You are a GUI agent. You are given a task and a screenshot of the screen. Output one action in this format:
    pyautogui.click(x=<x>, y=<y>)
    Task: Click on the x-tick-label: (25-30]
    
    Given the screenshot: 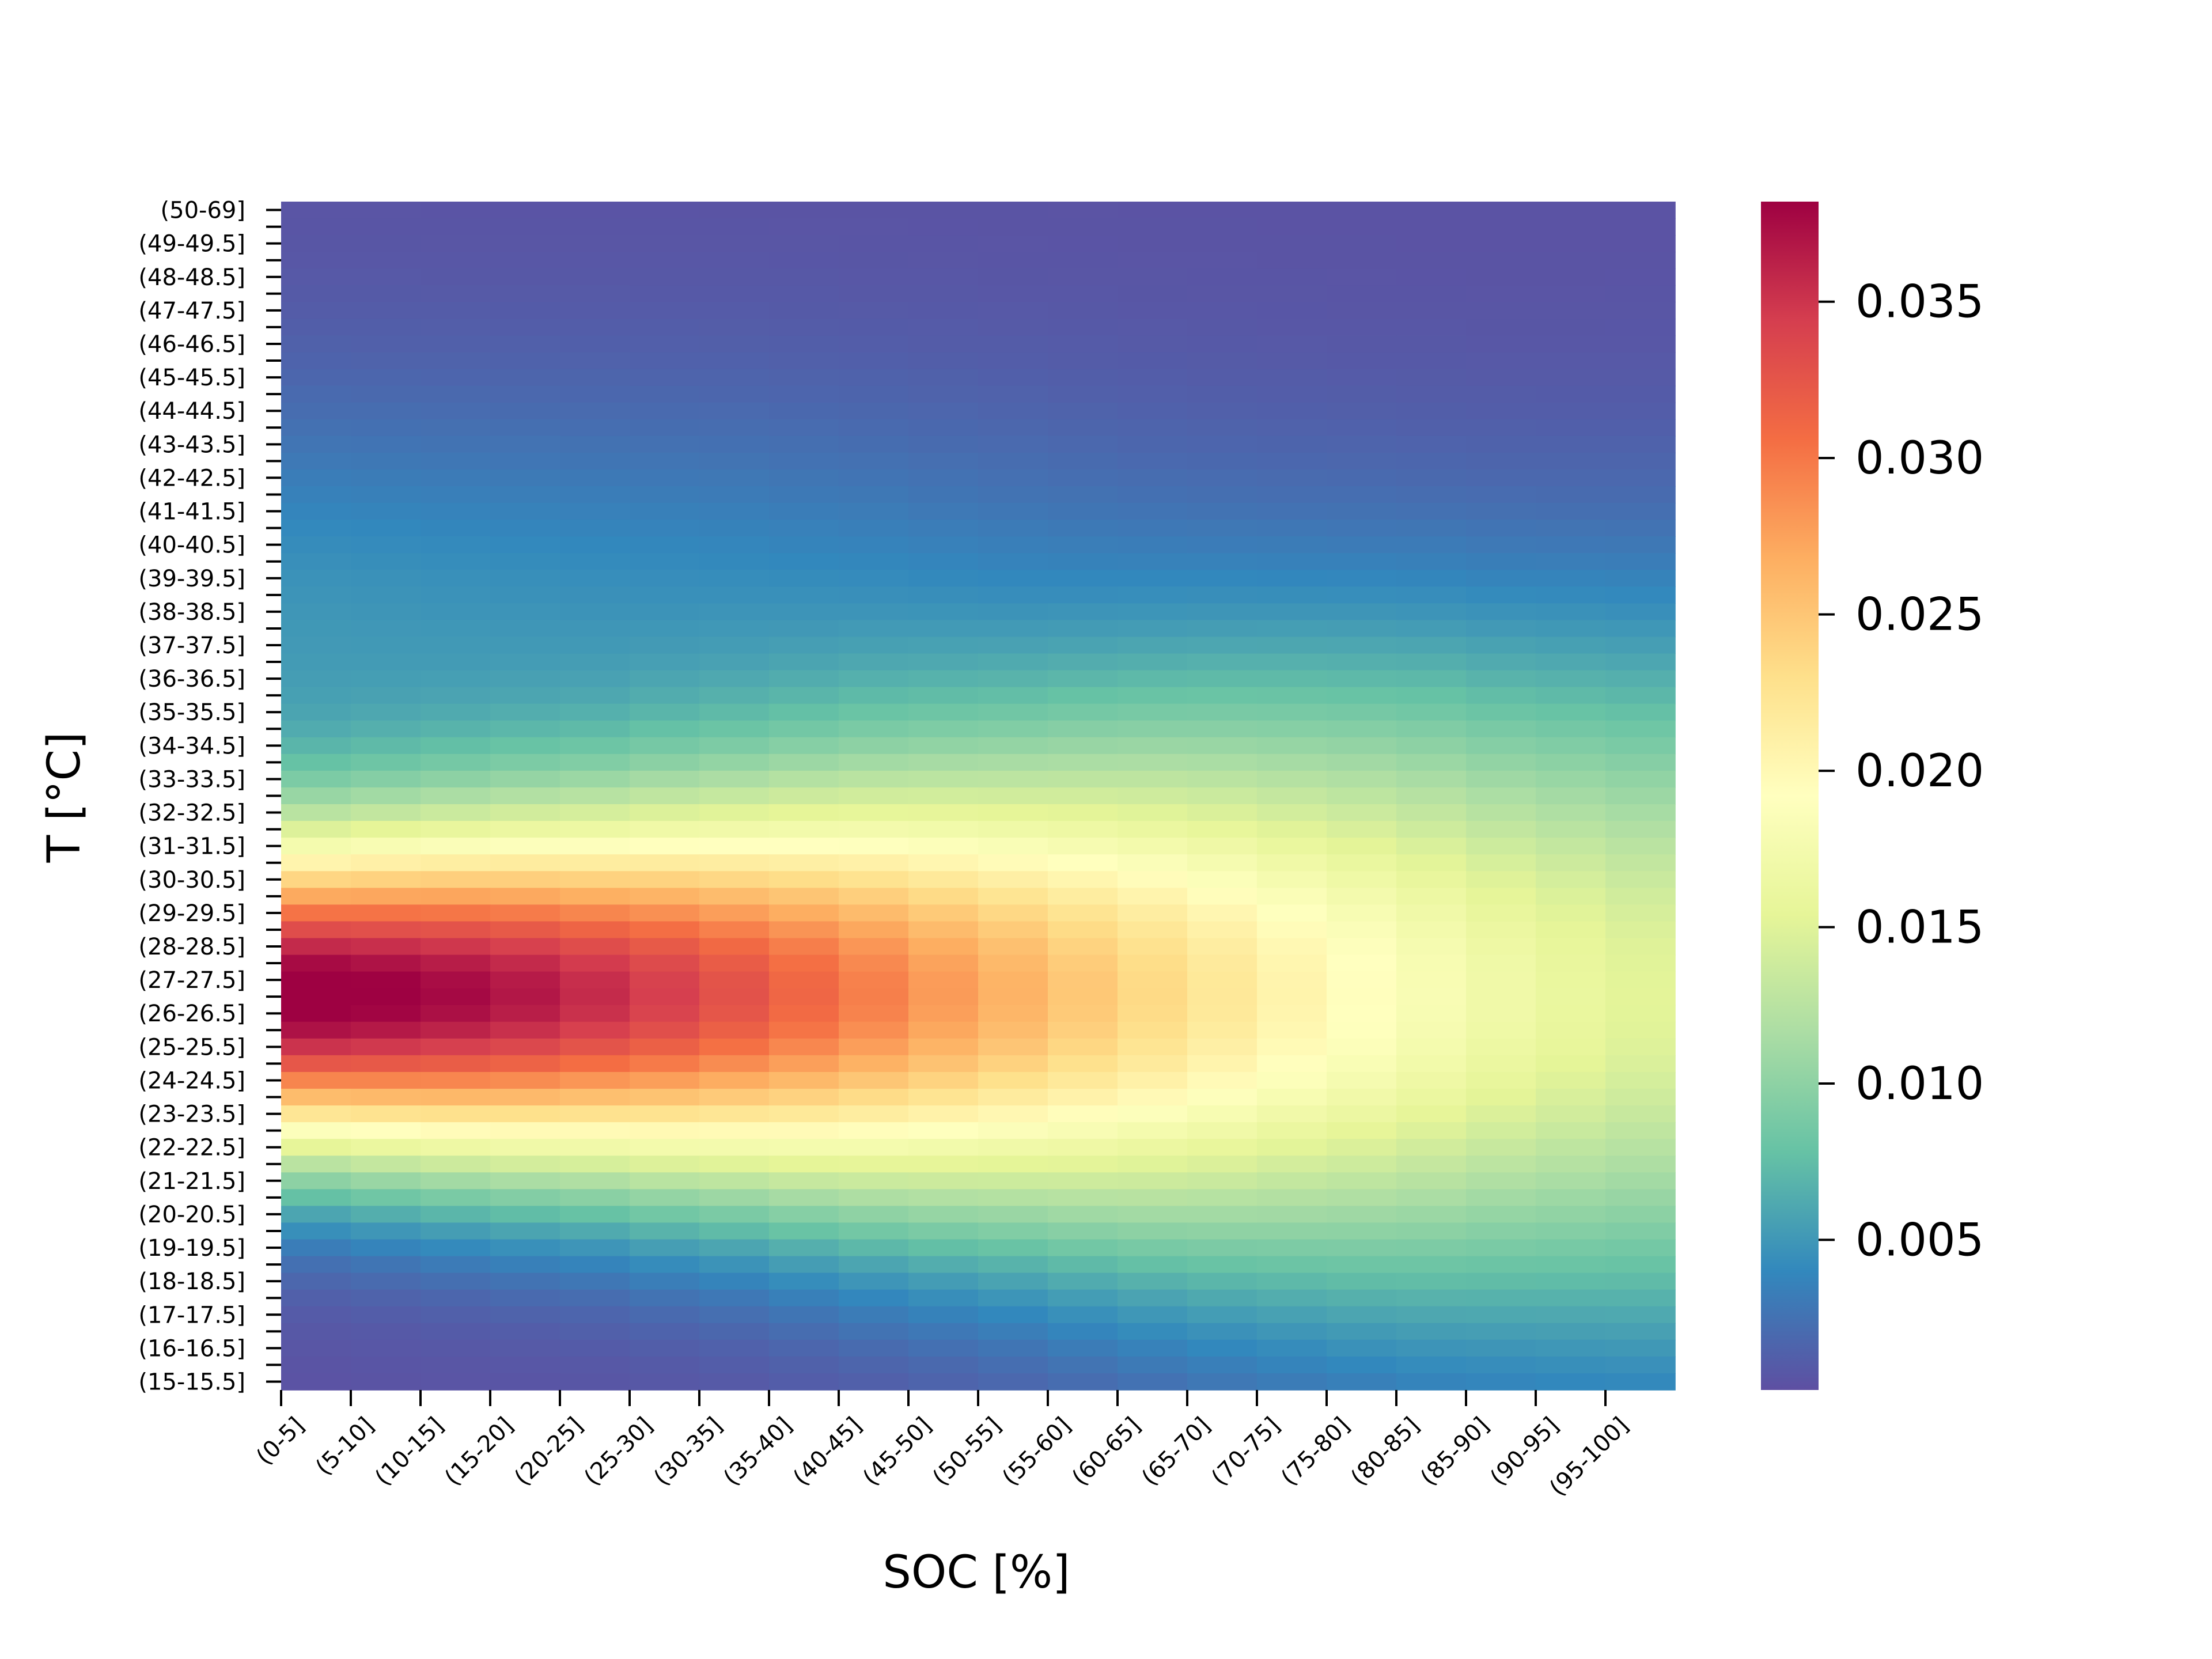 What is the action you would take?
    pyautogui.click(x=618, y=1451)
    